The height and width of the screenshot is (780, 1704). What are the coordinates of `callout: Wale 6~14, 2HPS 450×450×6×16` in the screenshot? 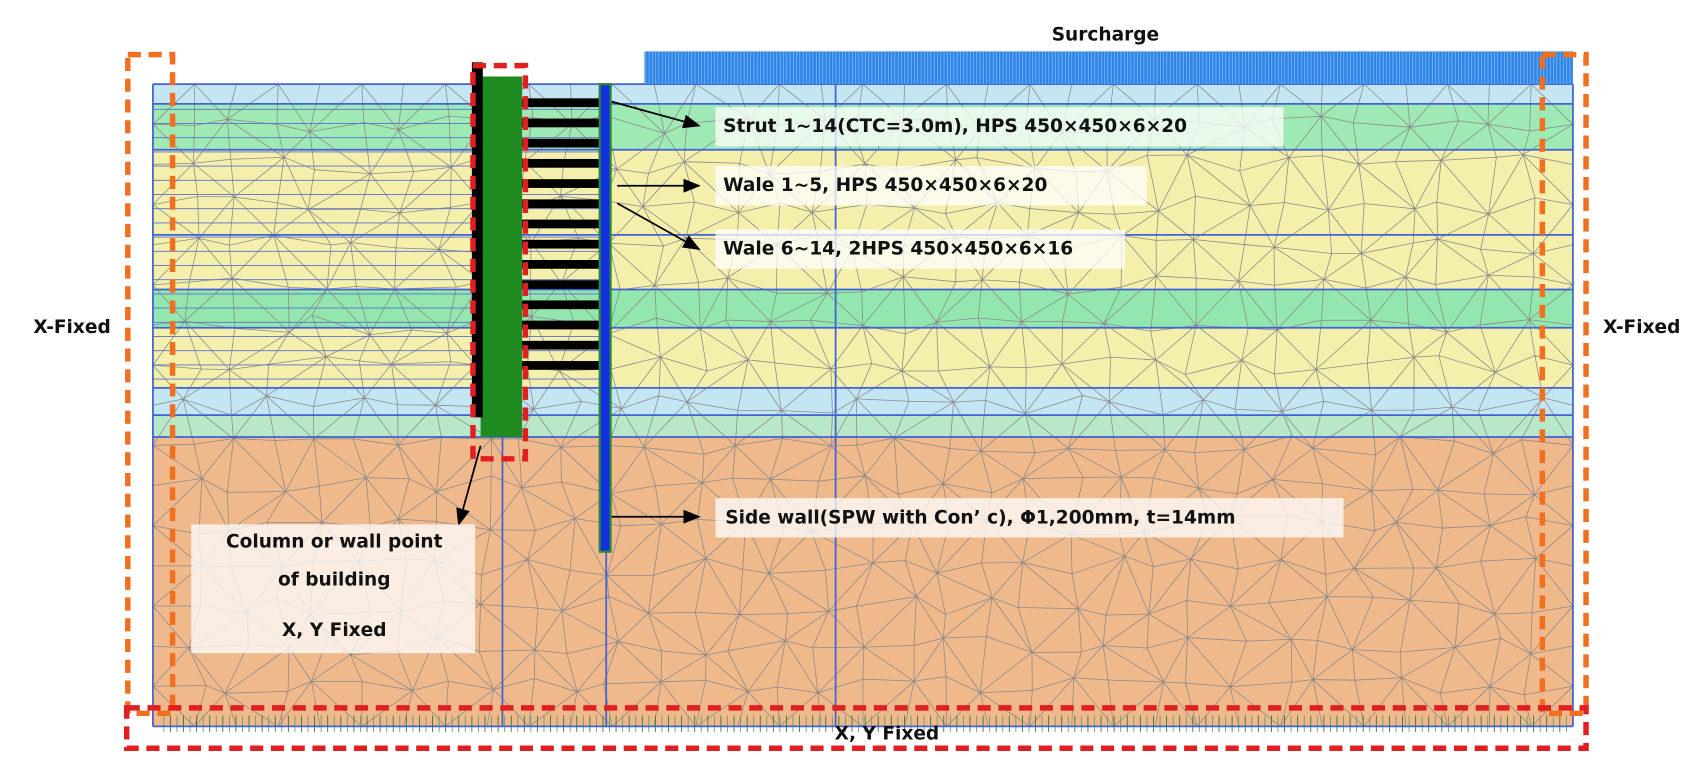 It's located at (898, 249).